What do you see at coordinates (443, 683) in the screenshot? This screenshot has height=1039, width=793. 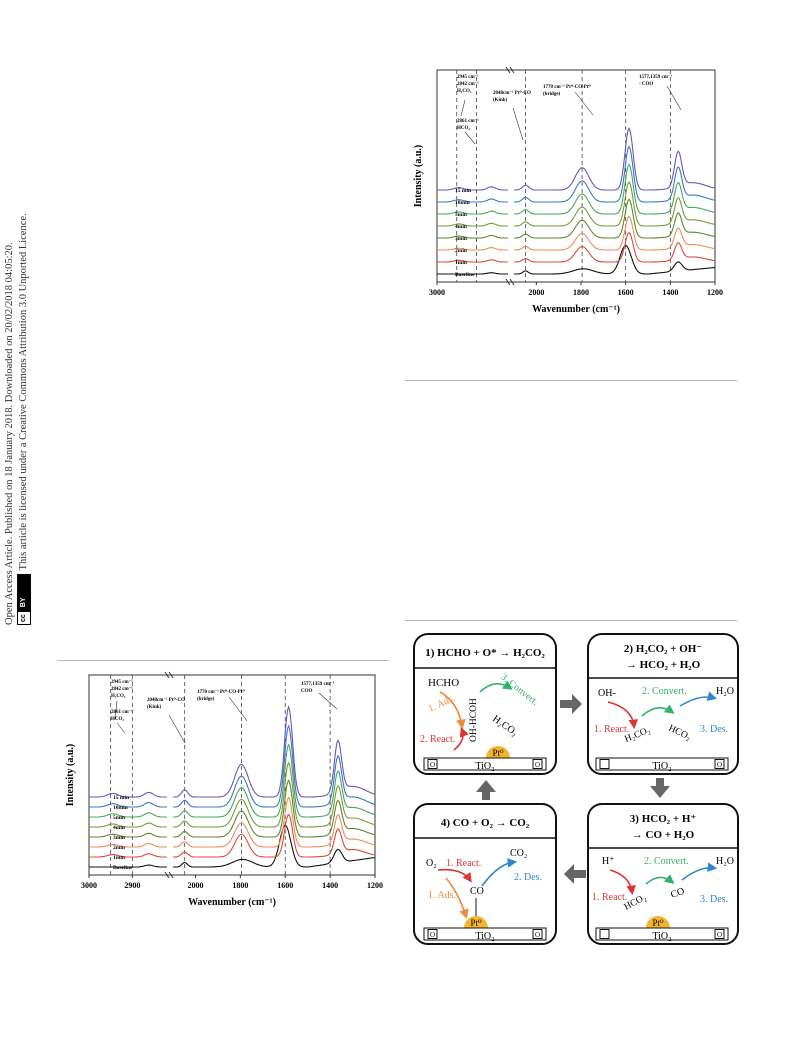 I see `hcho-label: HCHO` at bounding box center [443, 683].